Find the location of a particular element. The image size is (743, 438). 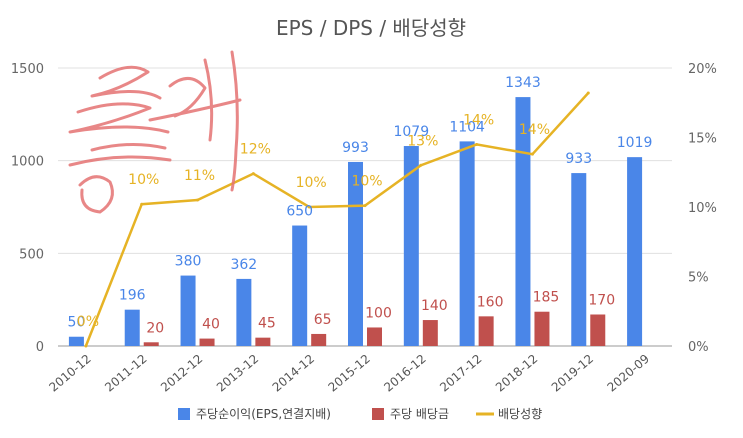

eps-data-label: 650 is located at coordinates (299, 212).